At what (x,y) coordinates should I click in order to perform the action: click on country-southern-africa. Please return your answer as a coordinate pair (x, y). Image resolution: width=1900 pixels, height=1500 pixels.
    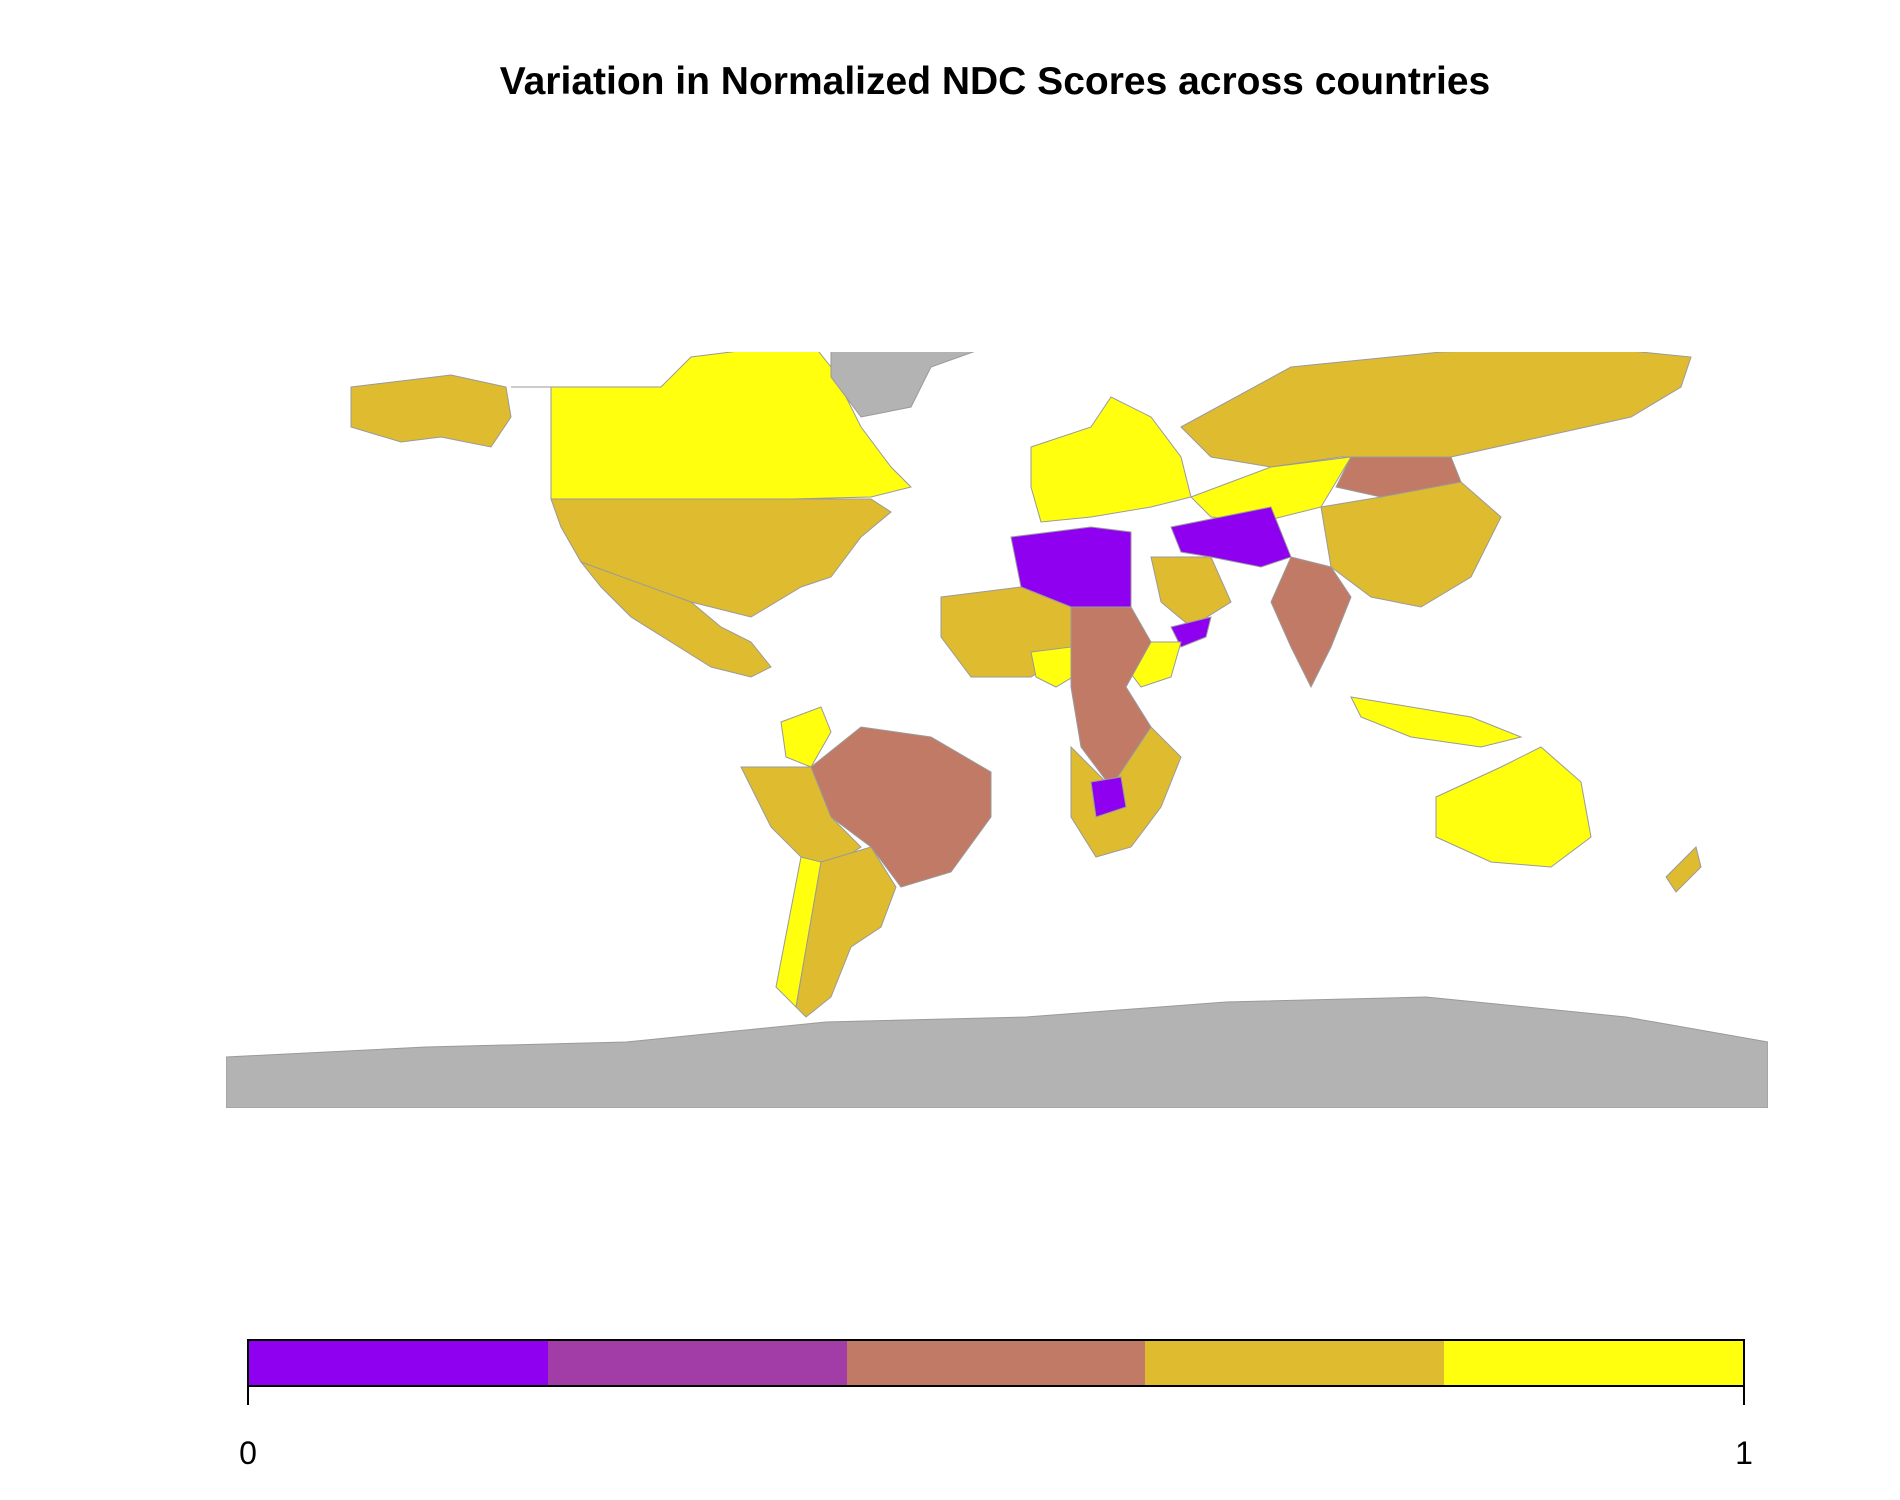
    Looking at the image, I should click on (1126, 792).